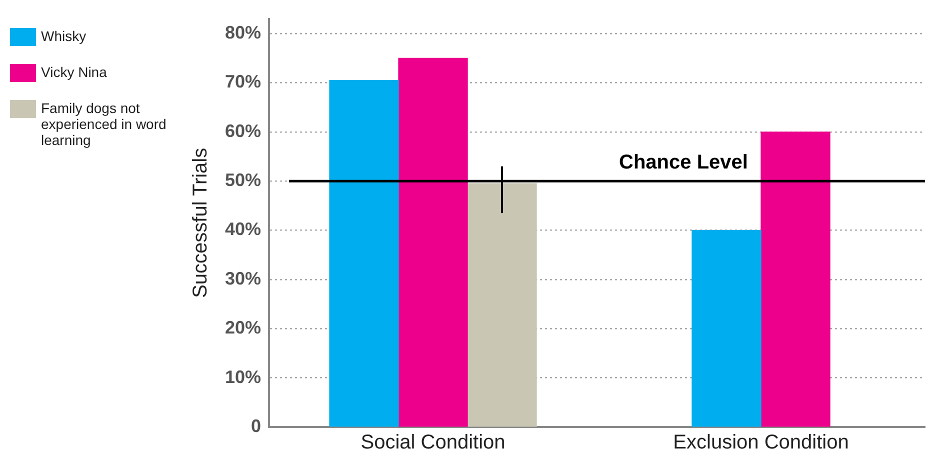  I want to click on y-tick-label: 30%, so click(243, 278).